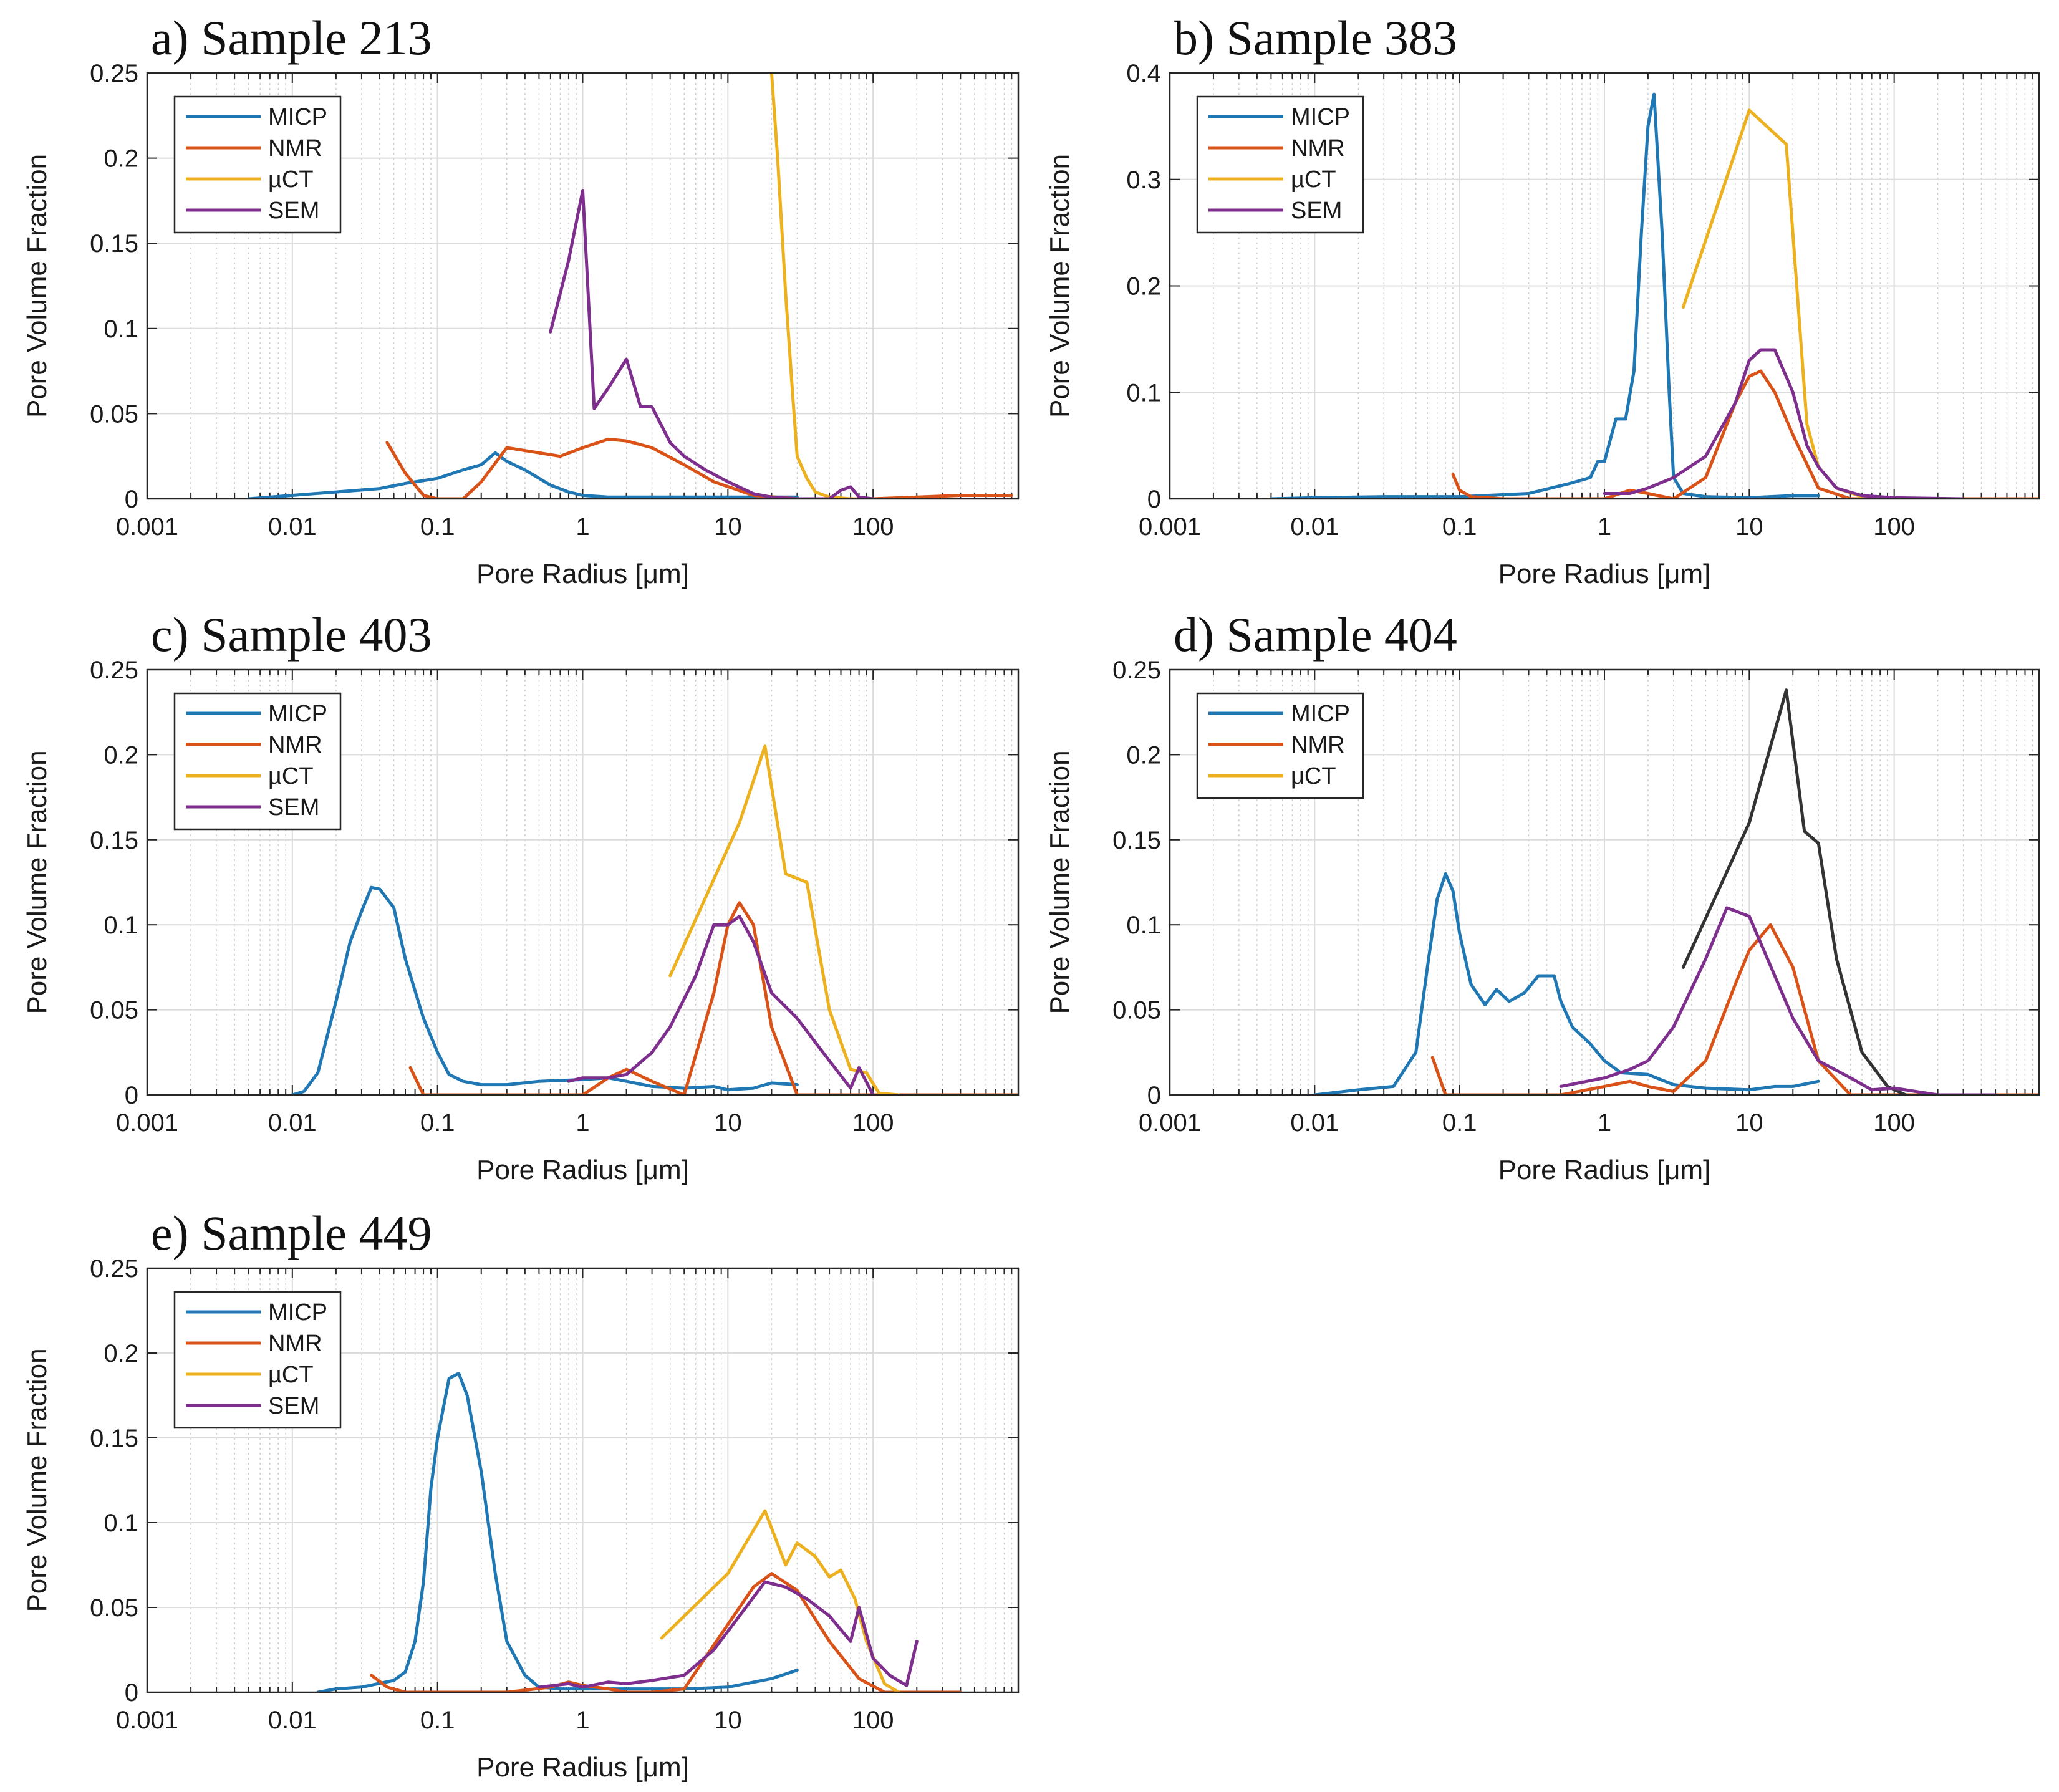 This screenshot has width=2059, height=1792. What do you see at coordinates (1143, 73) in the screenshot?
I see `y-tick-label: 0.4` at bounding box center [1143, 73].